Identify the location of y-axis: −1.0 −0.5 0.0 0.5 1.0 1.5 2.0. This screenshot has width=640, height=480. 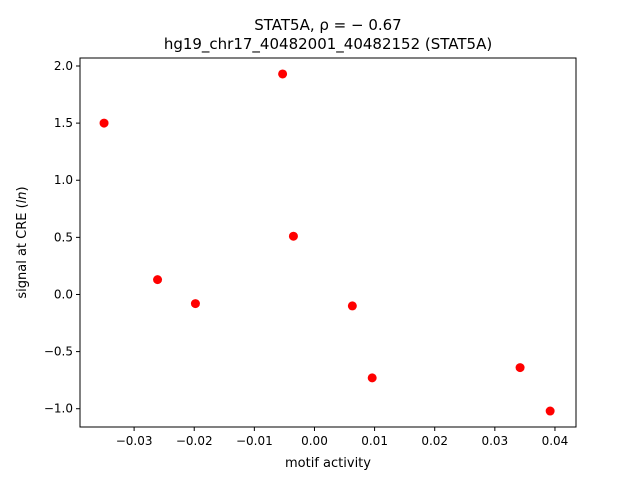
(62, 237).